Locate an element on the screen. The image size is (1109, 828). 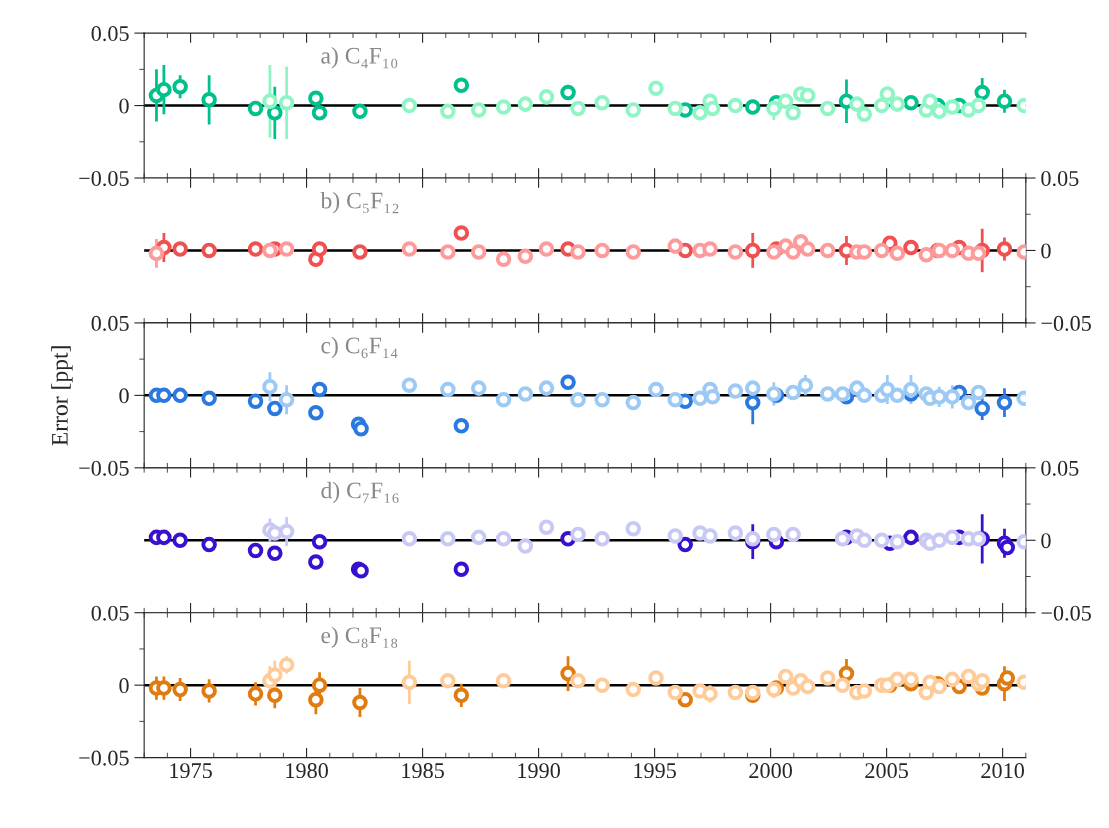
text: c) C₆F₁₄ is located at coordinates (359, 347).